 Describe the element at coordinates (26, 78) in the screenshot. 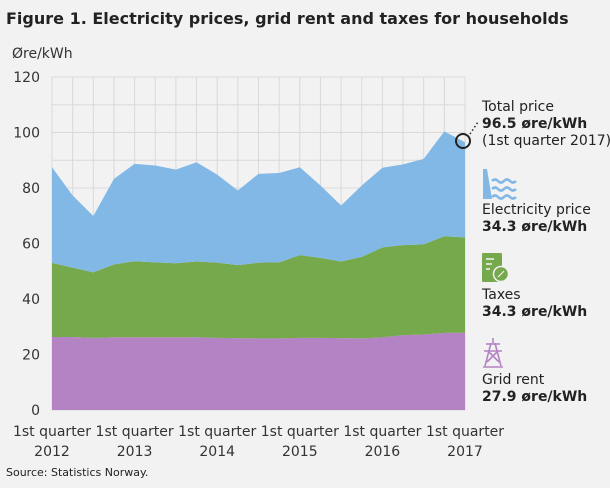

I see `y-tick-label: 120` at that location.